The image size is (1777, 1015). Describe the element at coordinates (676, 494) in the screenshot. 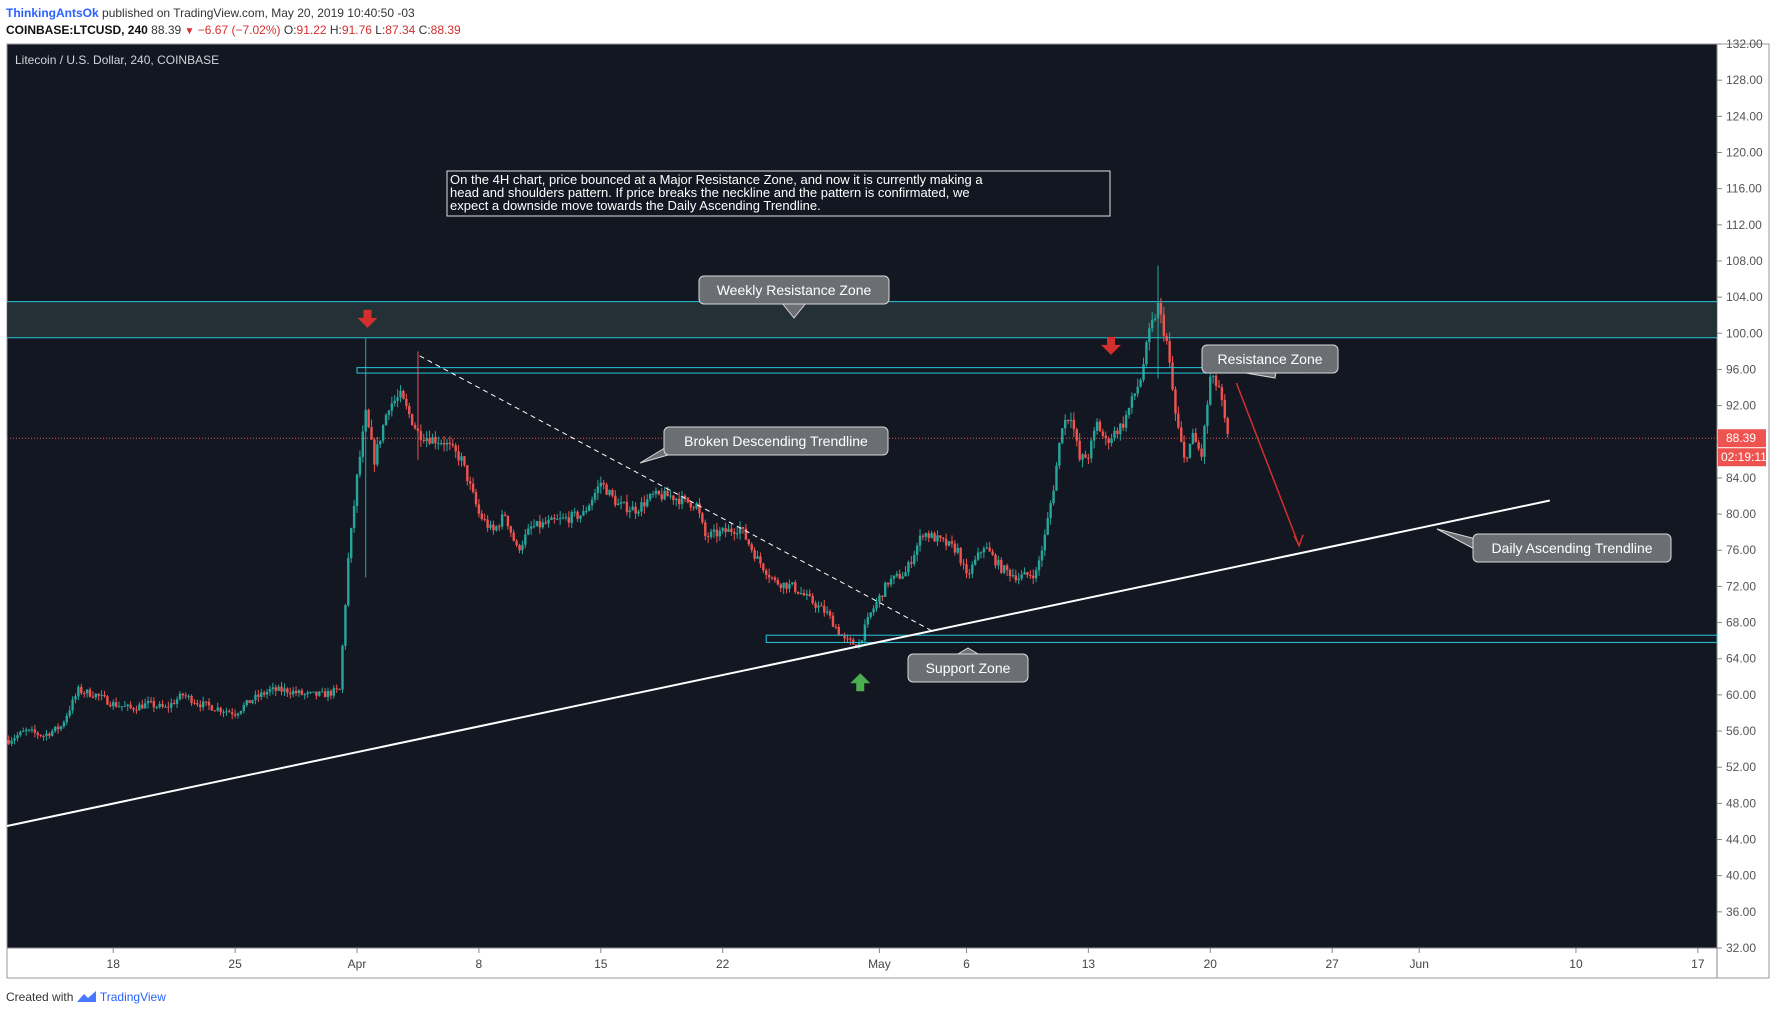

I see `broken_descending-trendline` at that location.